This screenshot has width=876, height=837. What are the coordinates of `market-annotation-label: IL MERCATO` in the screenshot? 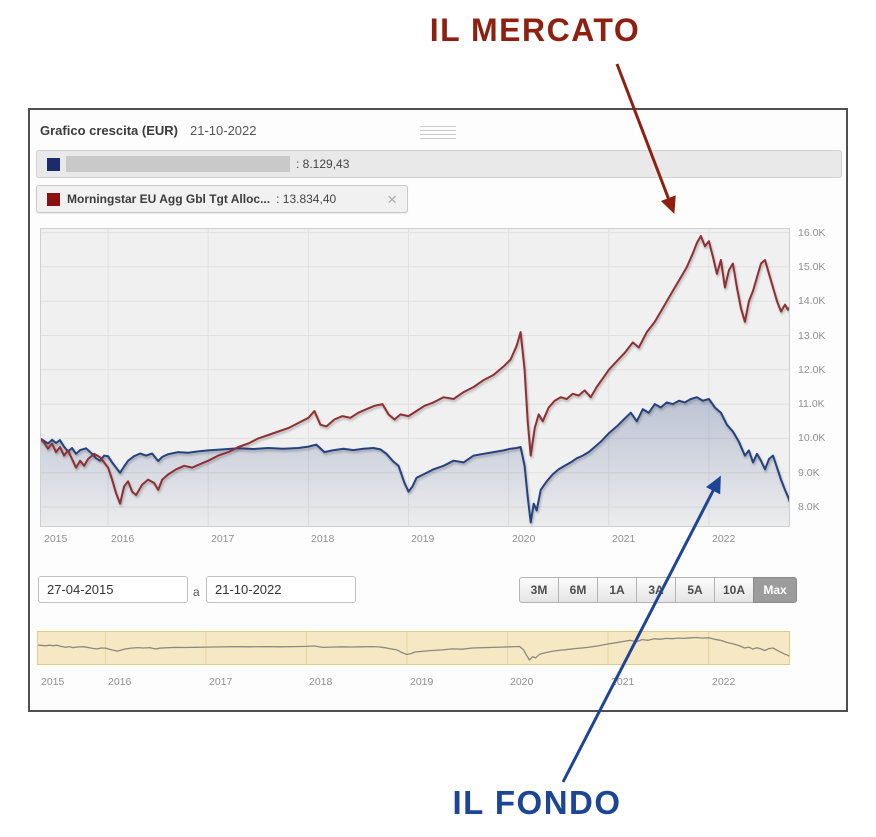 It's located at (535, 30).